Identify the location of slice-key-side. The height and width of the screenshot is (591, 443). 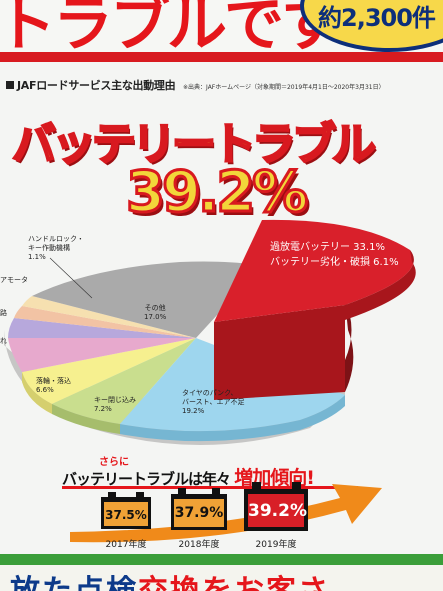
(86, 419).